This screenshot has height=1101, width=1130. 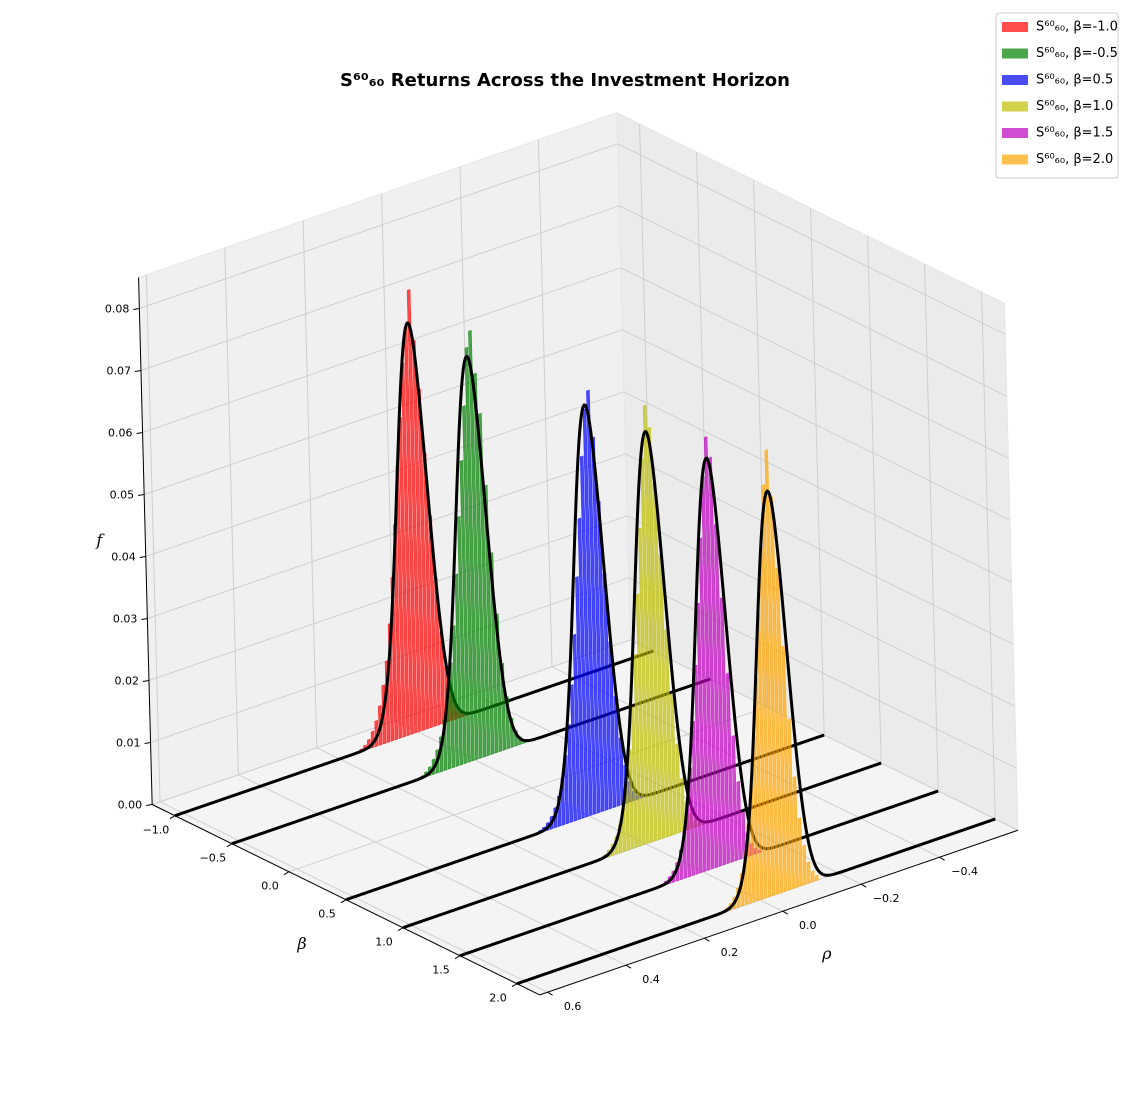 I want to click on z-axis-line, so click(x=145, y=541).